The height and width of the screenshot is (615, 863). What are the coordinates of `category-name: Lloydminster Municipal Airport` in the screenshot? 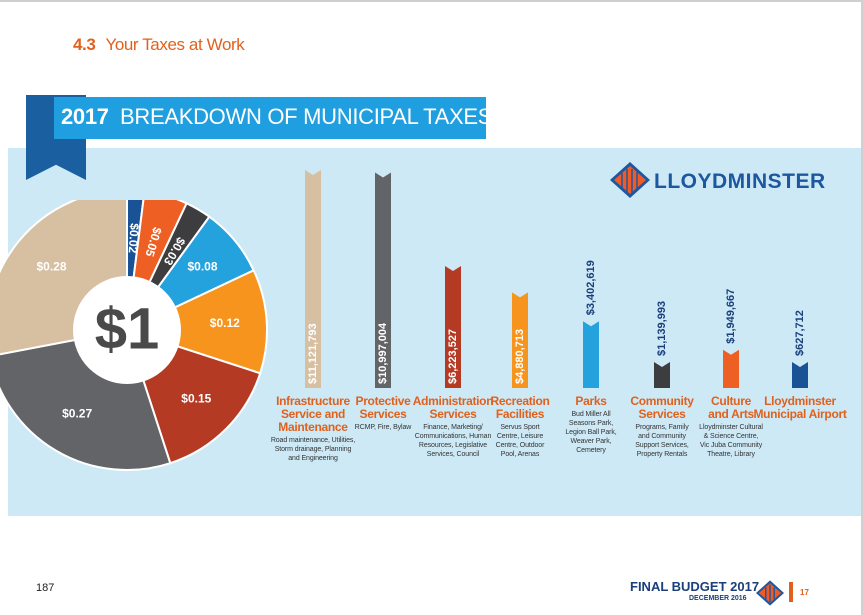 It's located at (800, 407).